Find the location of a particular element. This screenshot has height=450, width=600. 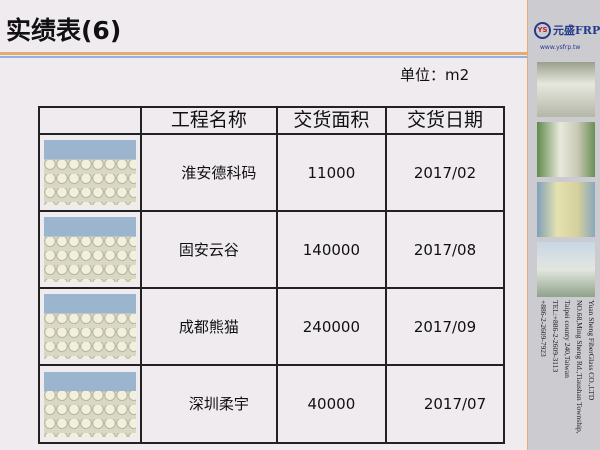

address-line: NO.68,Ming Sheng Rd.,Tiaushan Township, is located at coordinates (579, 367).